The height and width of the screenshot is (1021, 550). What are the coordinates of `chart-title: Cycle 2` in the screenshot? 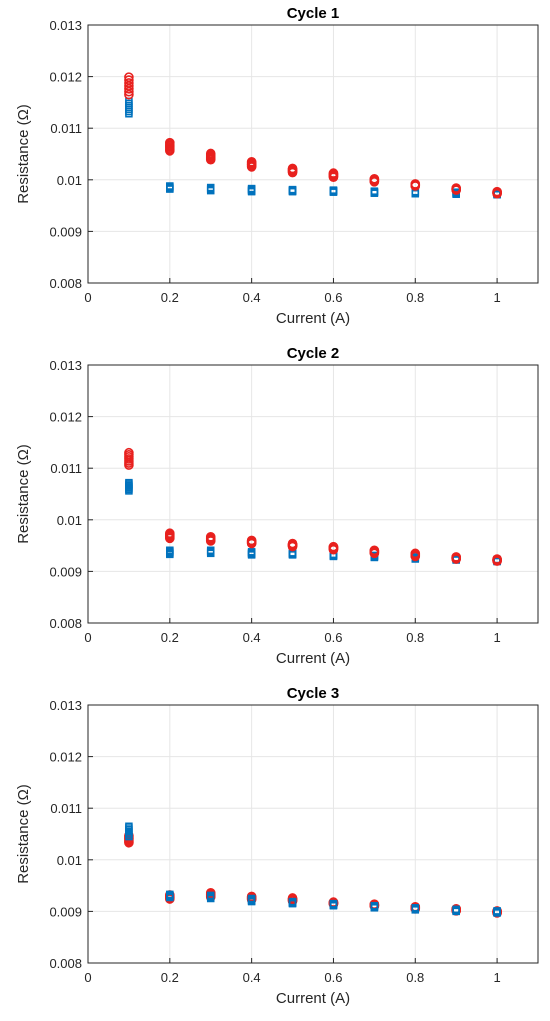 It's located at (313, 353).